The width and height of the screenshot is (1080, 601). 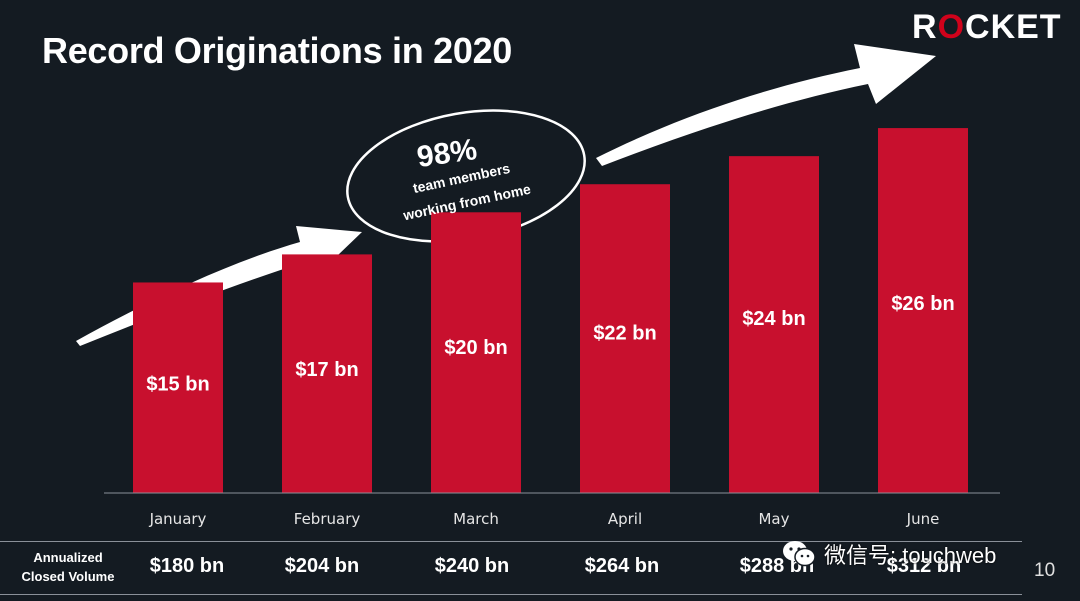 What do you see at coordinates (799, 554) in the screenshot?
I see `wechat-icon` at bounding box center [799, 554].